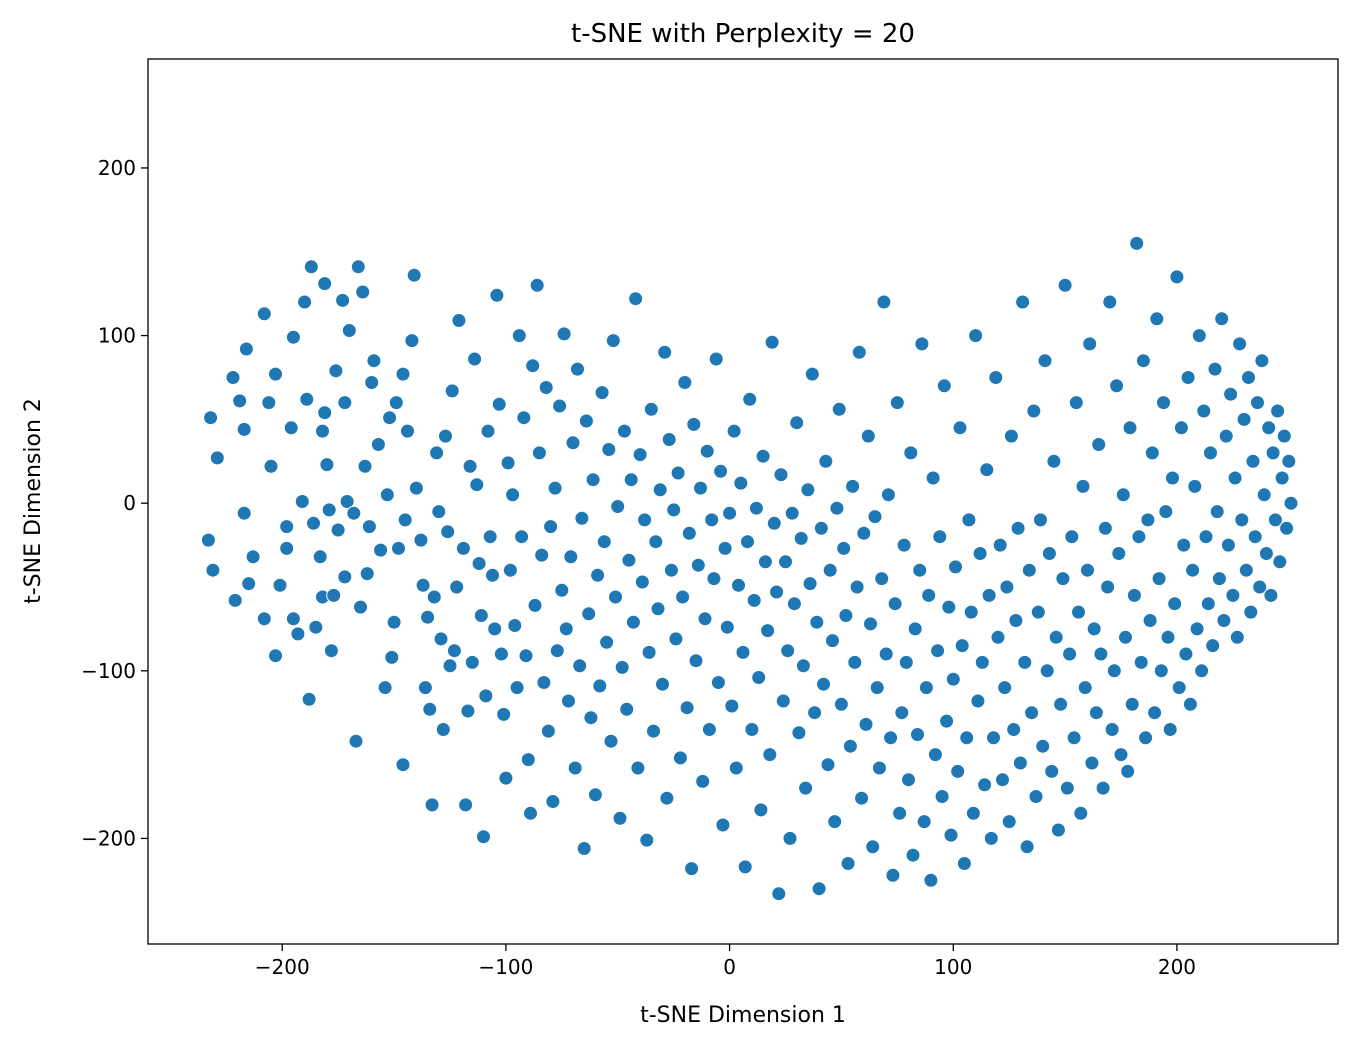  I want to click on x-tick-label: −200, so click(282, 967).